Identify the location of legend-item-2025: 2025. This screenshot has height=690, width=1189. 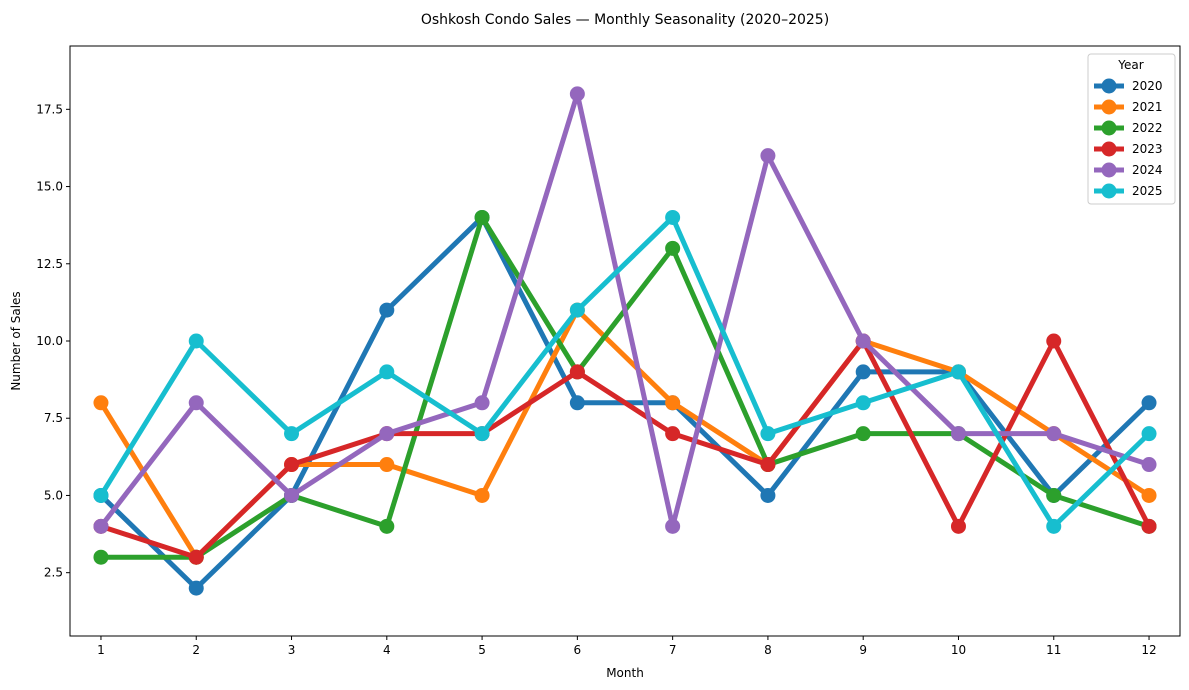
(1128, 191).